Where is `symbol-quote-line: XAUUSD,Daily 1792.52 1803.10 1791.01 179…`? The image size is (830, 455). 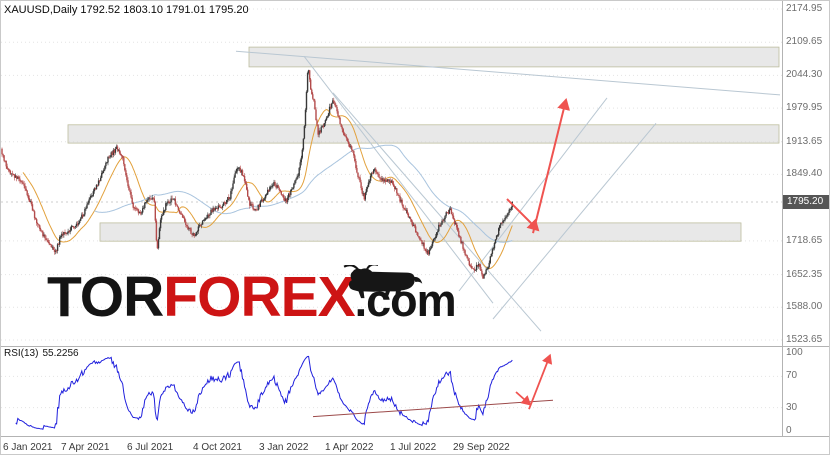 symbol-quote-line: XAUUSD,Daily 1792.52 1803.10 1791.01 179… is located at coordinates (126, 10).